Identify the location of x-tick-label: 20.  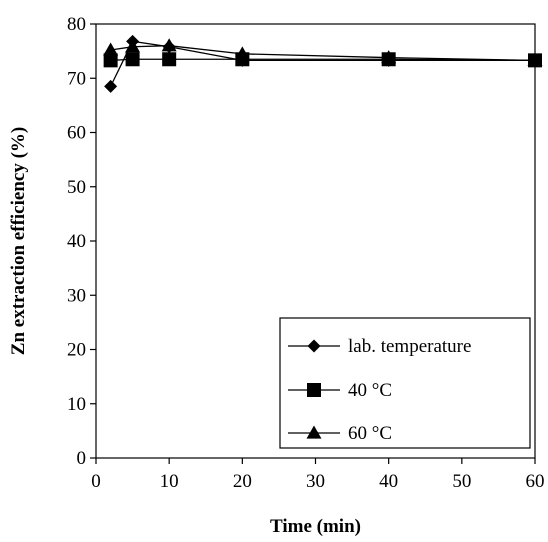
(242, 481).